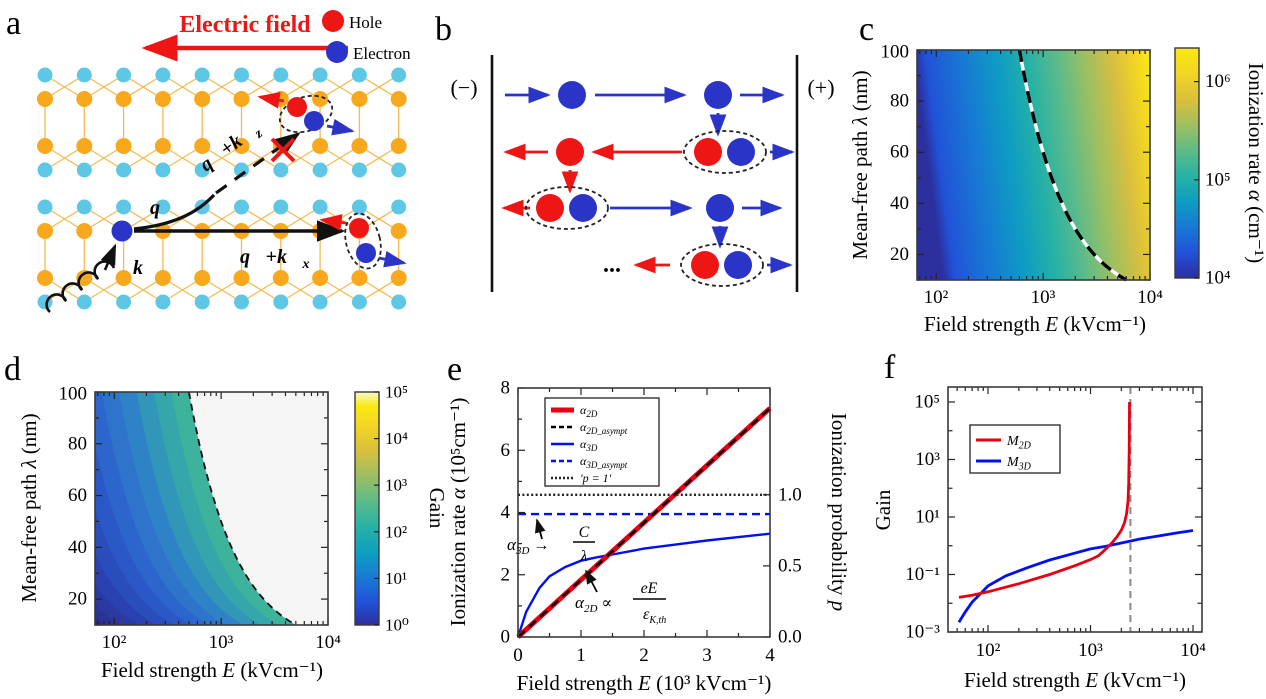  I want to click on x-tick: 0, so click(518, 655).